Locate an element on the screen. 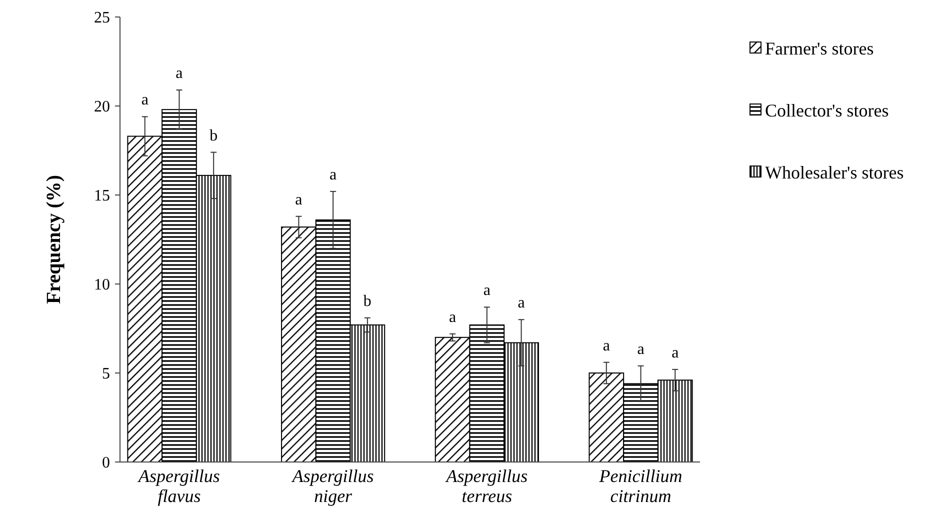  y-tick-label: 5 is located at coordinates (106, 374).